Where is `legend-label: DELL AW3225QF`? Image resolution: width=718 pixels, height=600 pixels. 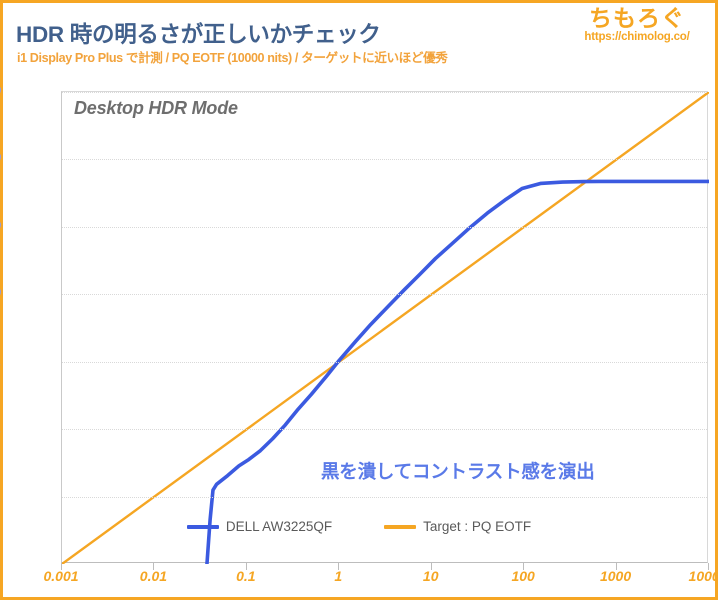
legend-label: DELL AW3225QF is located at coordinates (279, 526).